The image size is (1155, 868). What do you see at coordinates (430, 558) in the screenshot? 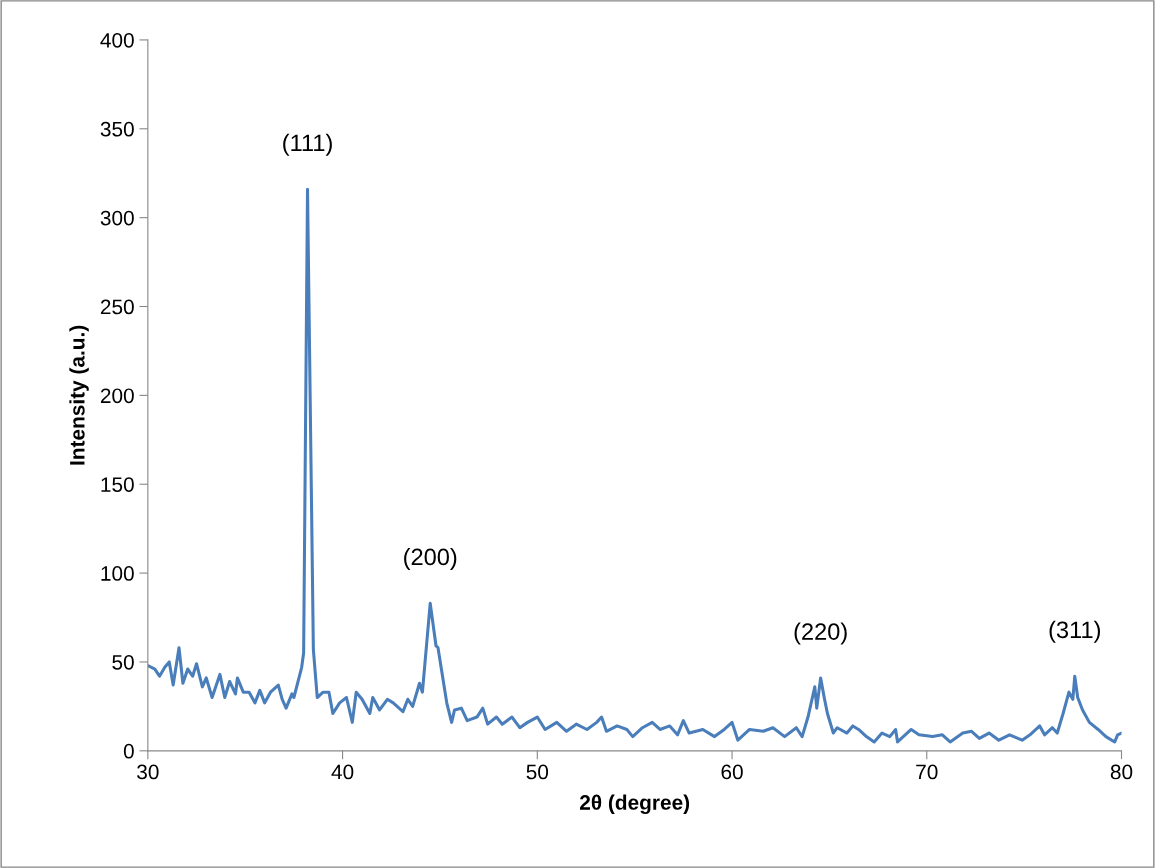
I see `annotation: (200)` at bounding box center [430, 558].